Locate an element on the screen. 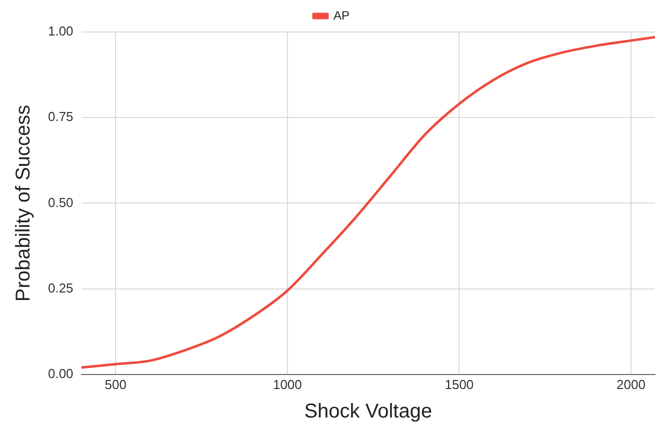  y-tick-label: 0.50 is located at coordinates (61, 202).